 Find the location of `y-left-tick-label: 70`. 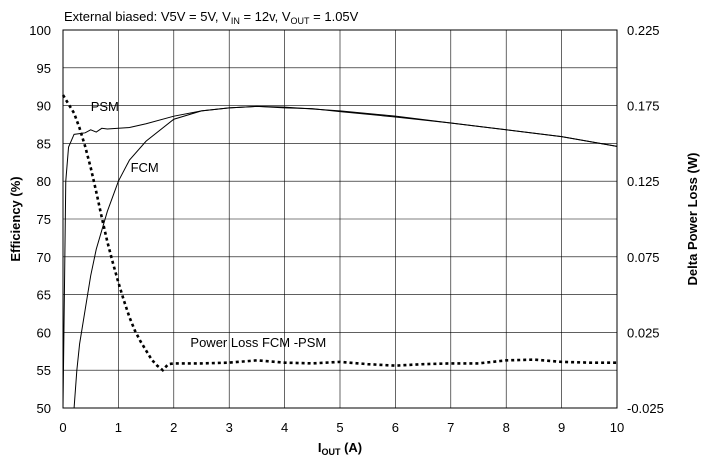

y-left-tick-label: 70 is located at coordinates (44, 257).